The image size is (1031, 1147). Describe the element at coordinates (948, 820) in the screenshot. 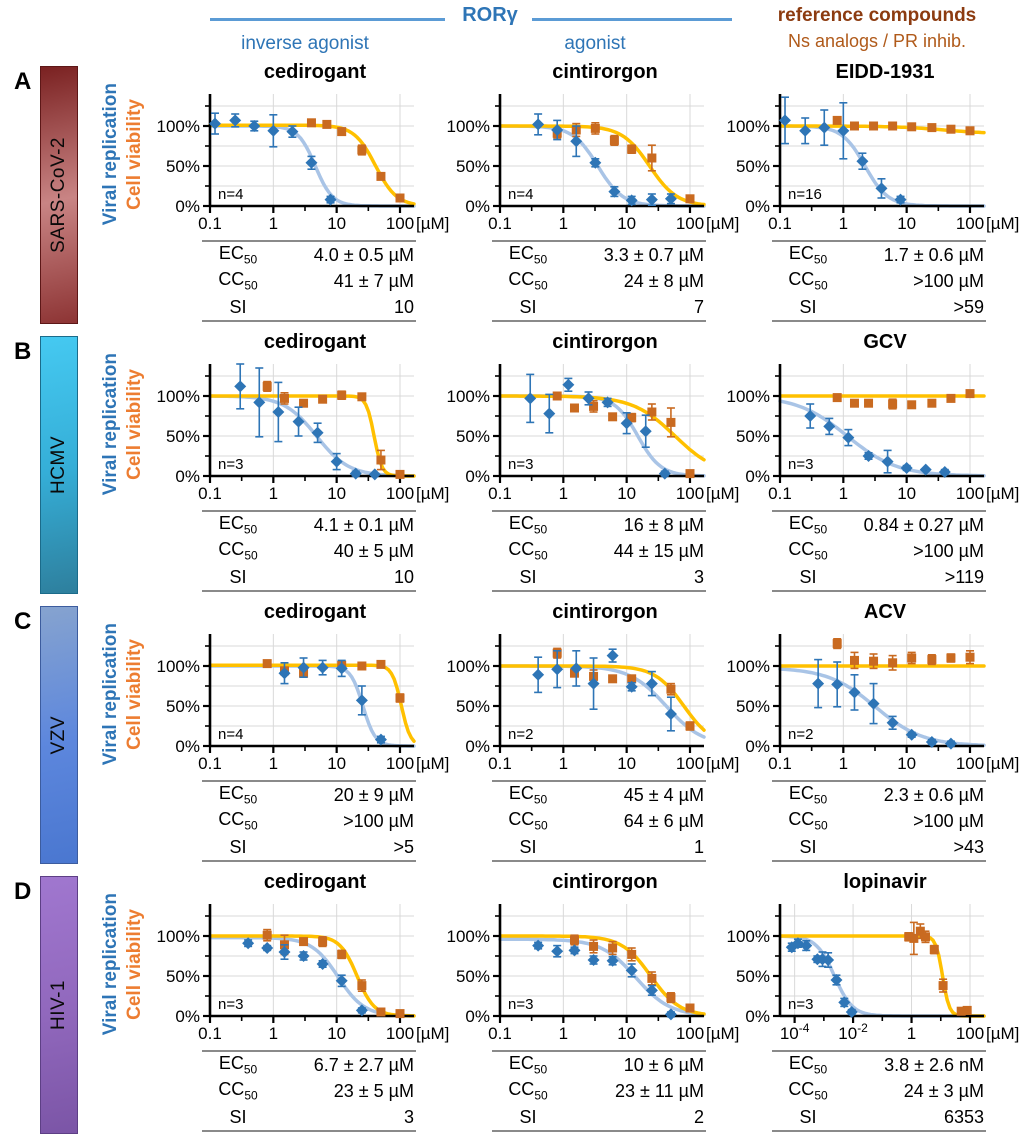

I see `cc50-value: >100 µM` at that location.